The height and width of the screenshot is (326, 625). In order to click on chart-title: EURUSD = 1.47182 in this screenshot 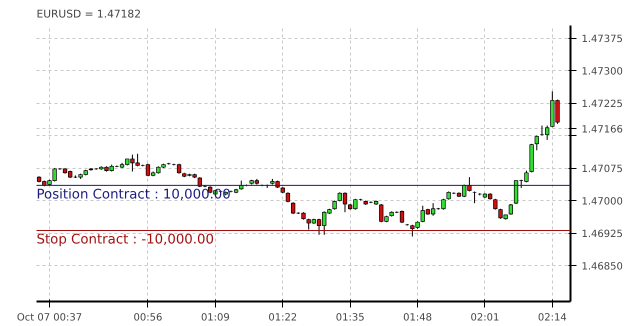, I will do `click(88, 14)`.